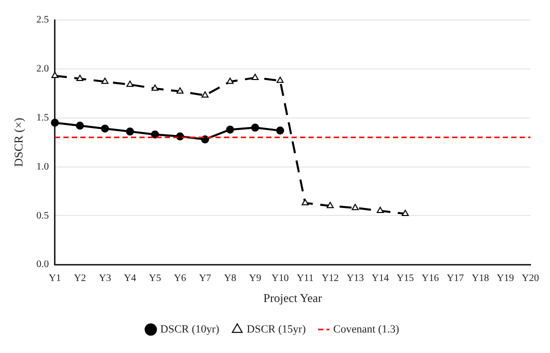 The height and width of the screenshot is (353, 550). I want to click on y-tick-label: 2.0, so click(42, 69).